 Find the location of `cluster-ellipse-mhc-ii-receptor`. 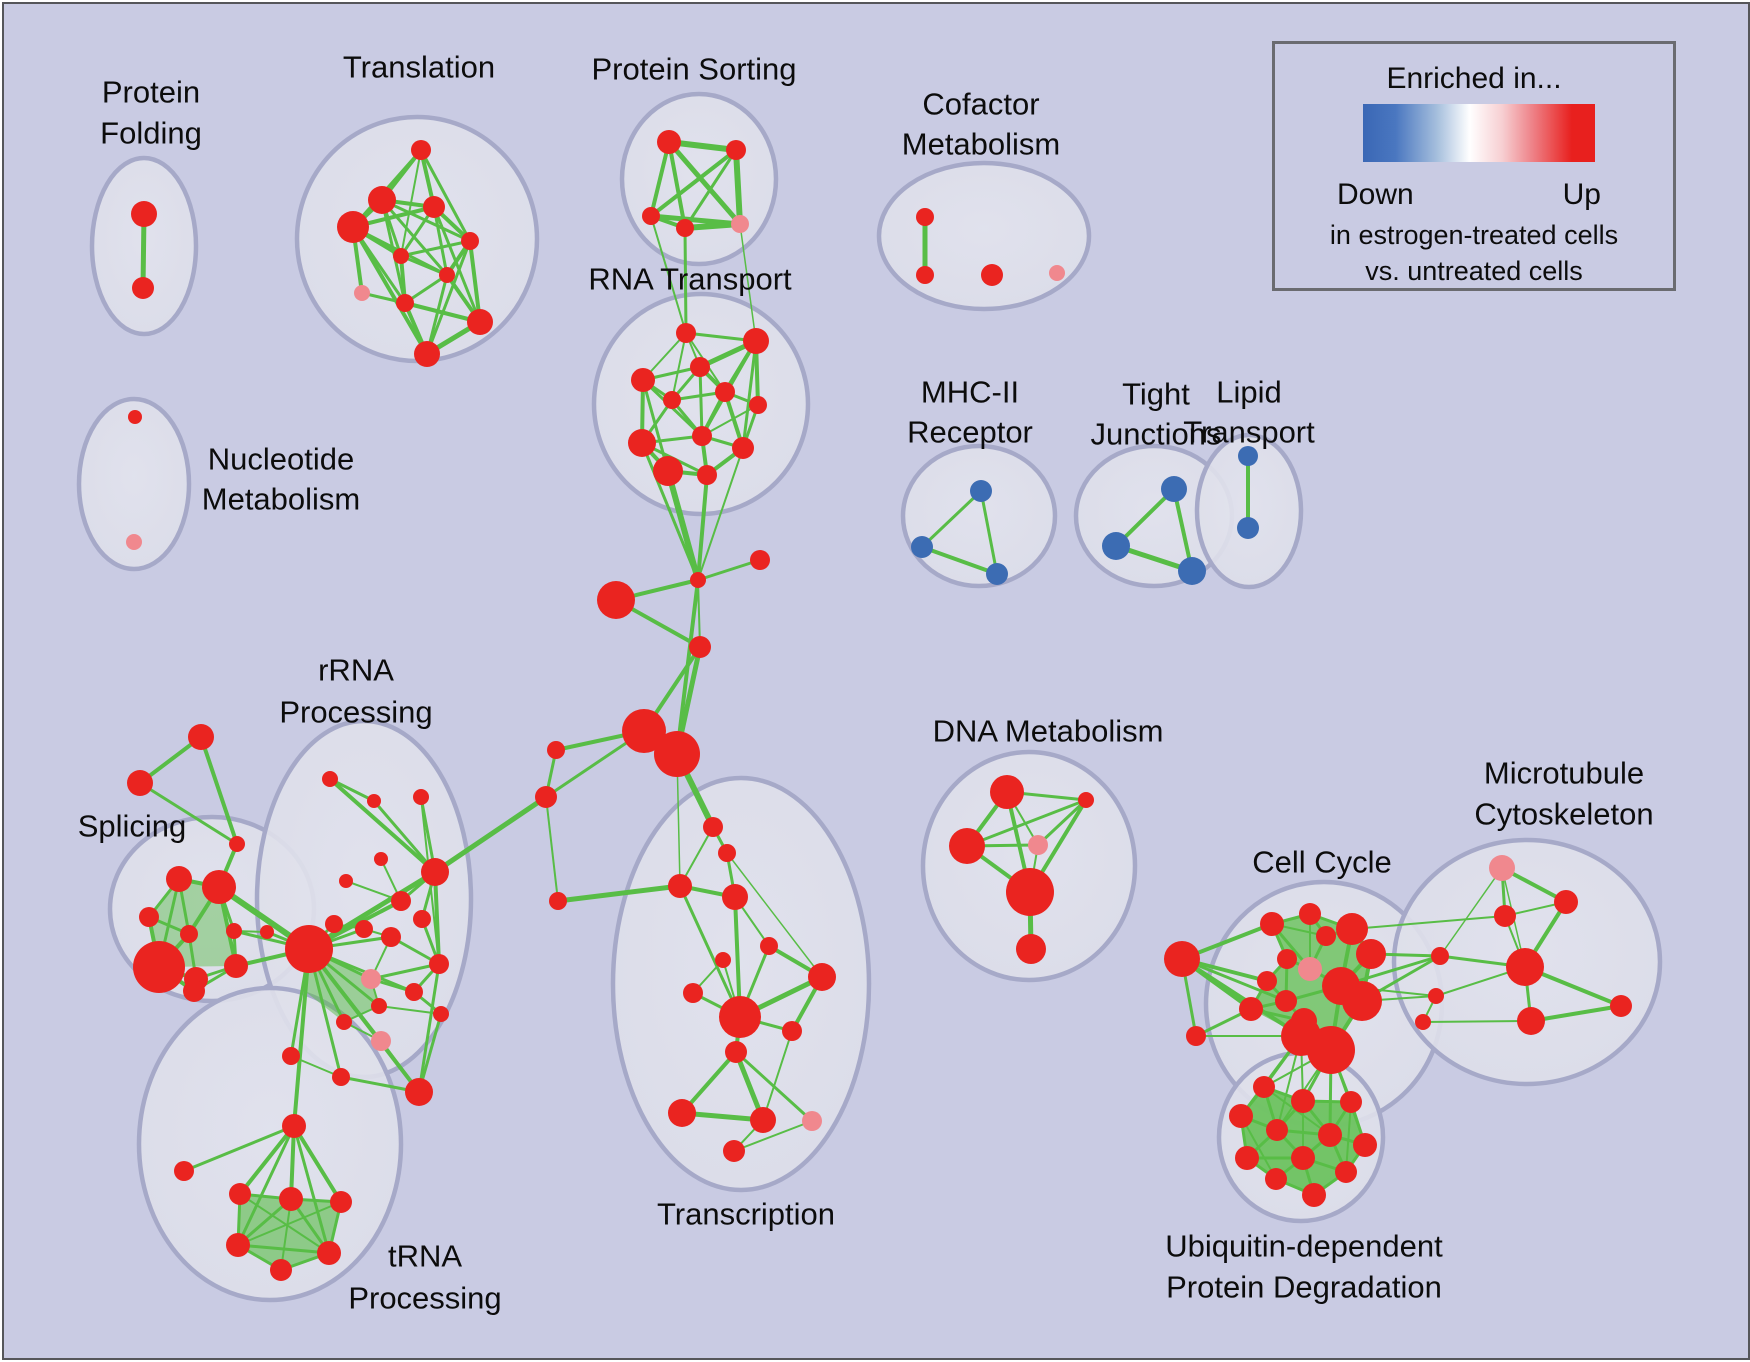

cluster-ellipse-mhc-ii-receptor is located at coordinates (979, 516).